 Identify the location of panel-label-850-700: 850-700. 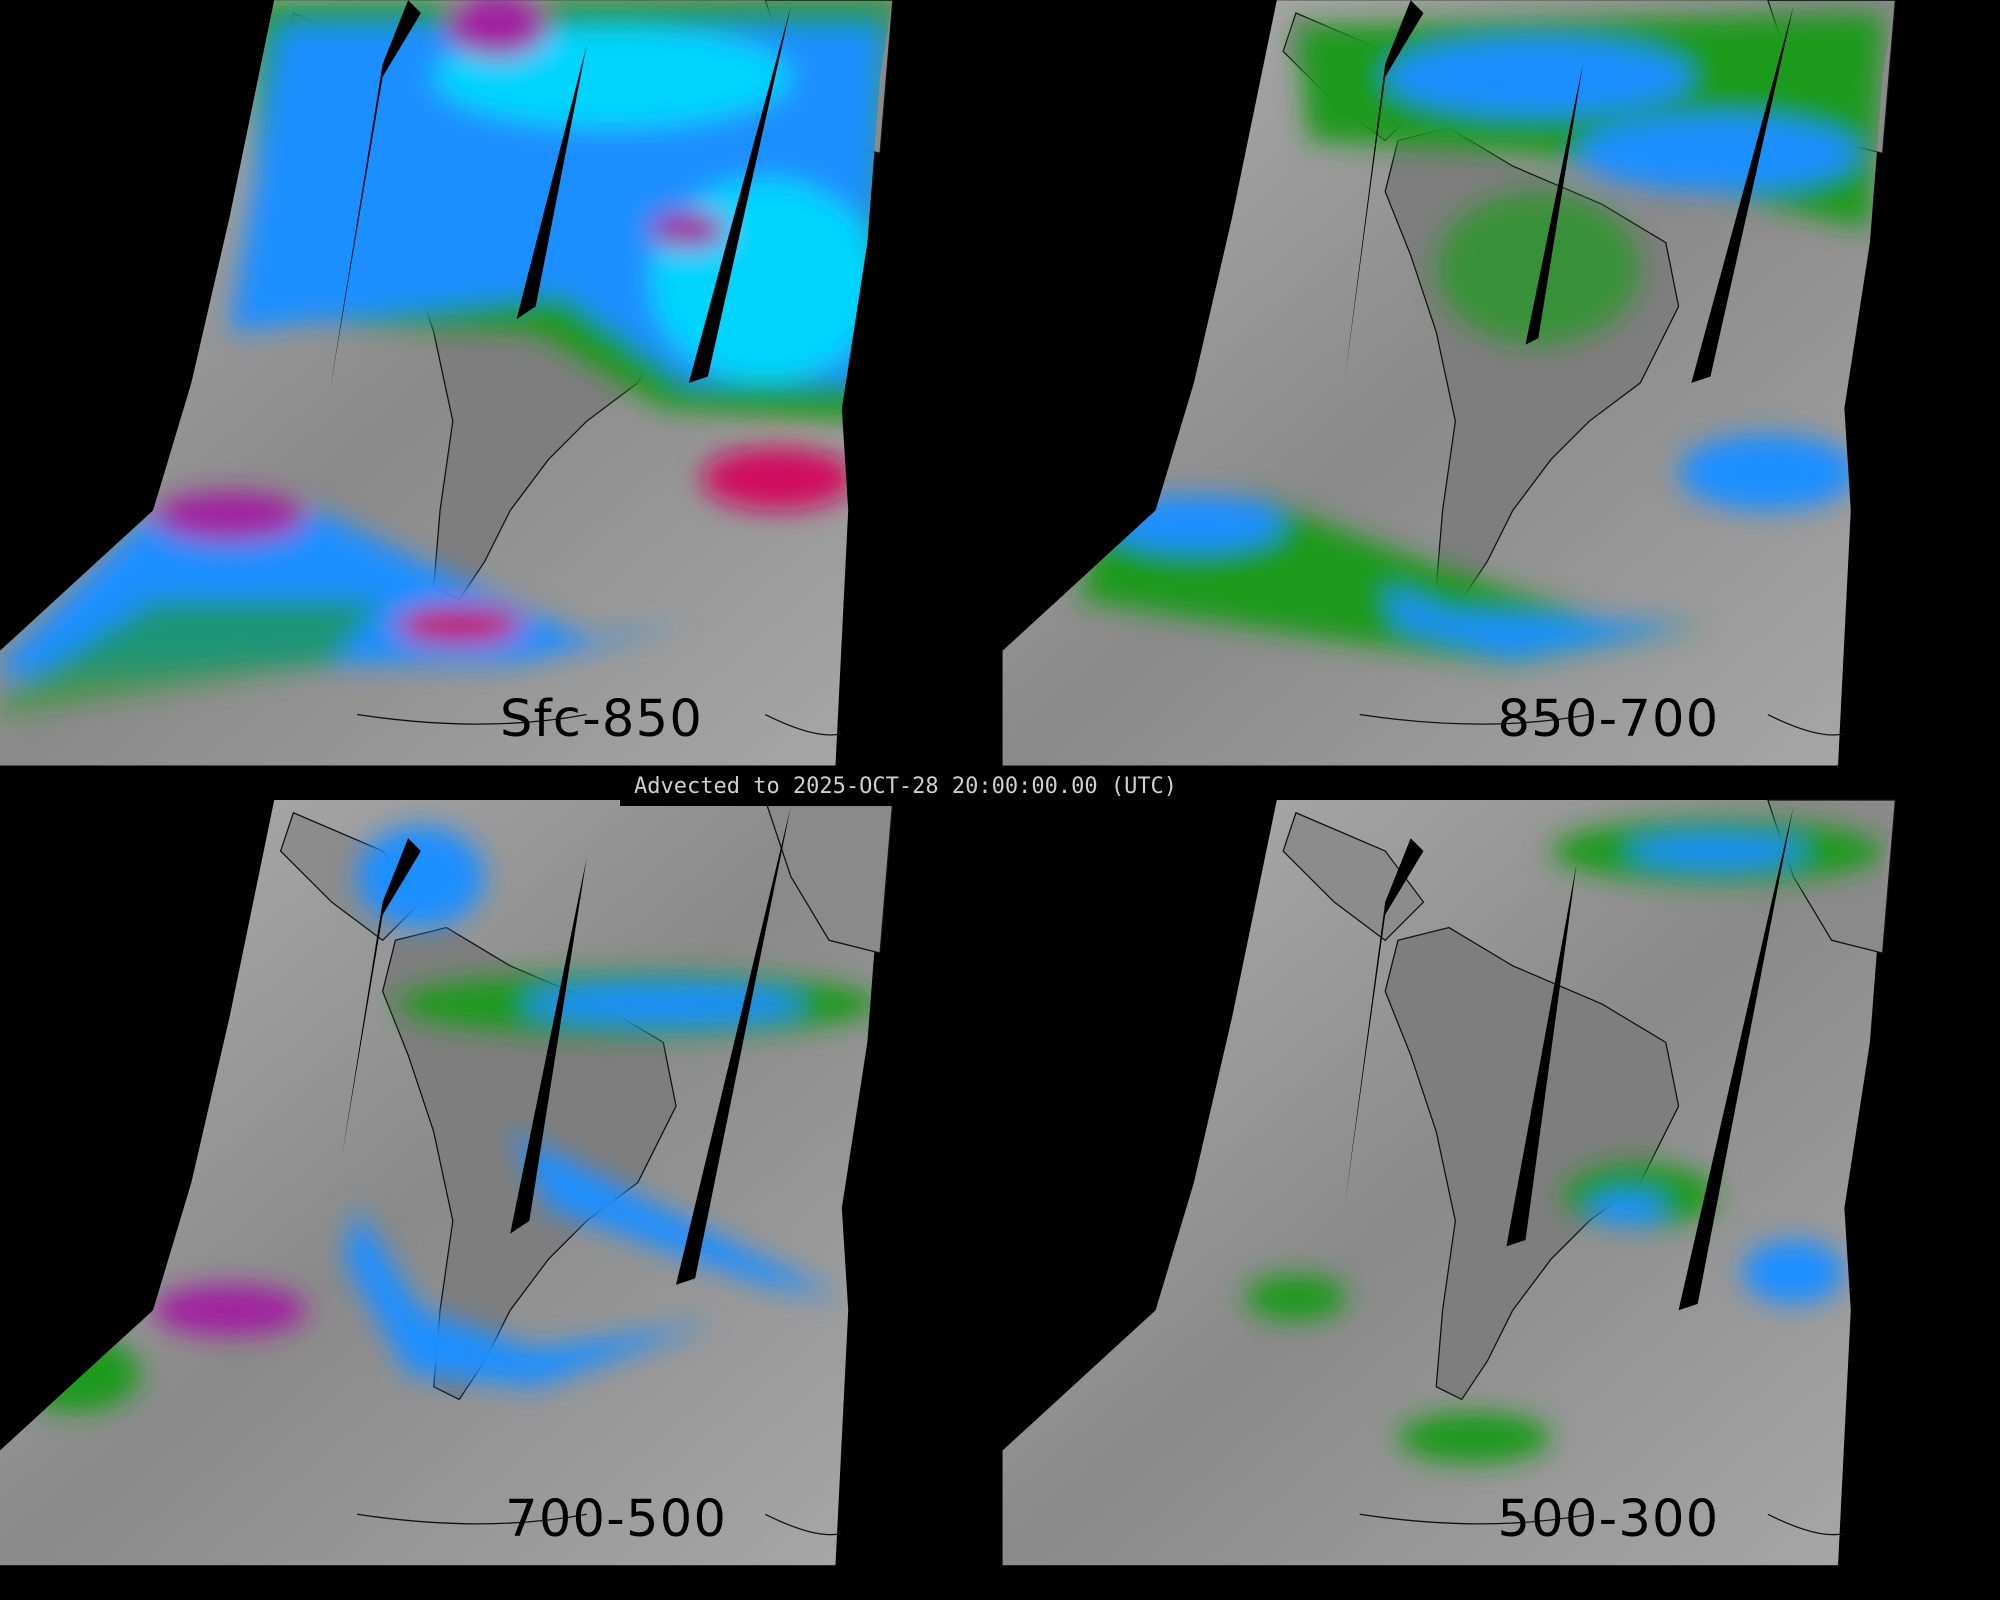
(1608, 719).